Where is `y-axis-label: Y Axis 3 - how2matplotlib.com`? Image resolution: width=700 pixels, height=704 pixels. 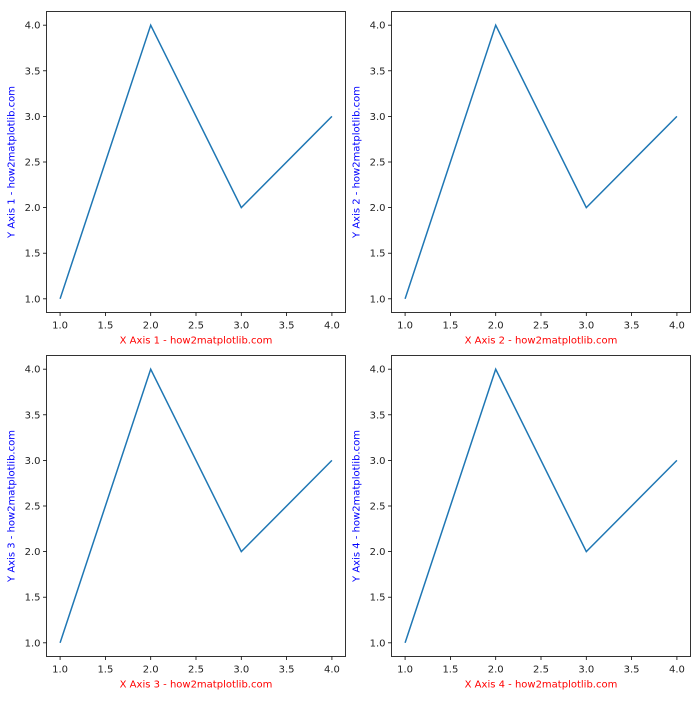
y-axis-label: Y Axis 3 - how2matplotlib.com is located at coordinates (12, 506).